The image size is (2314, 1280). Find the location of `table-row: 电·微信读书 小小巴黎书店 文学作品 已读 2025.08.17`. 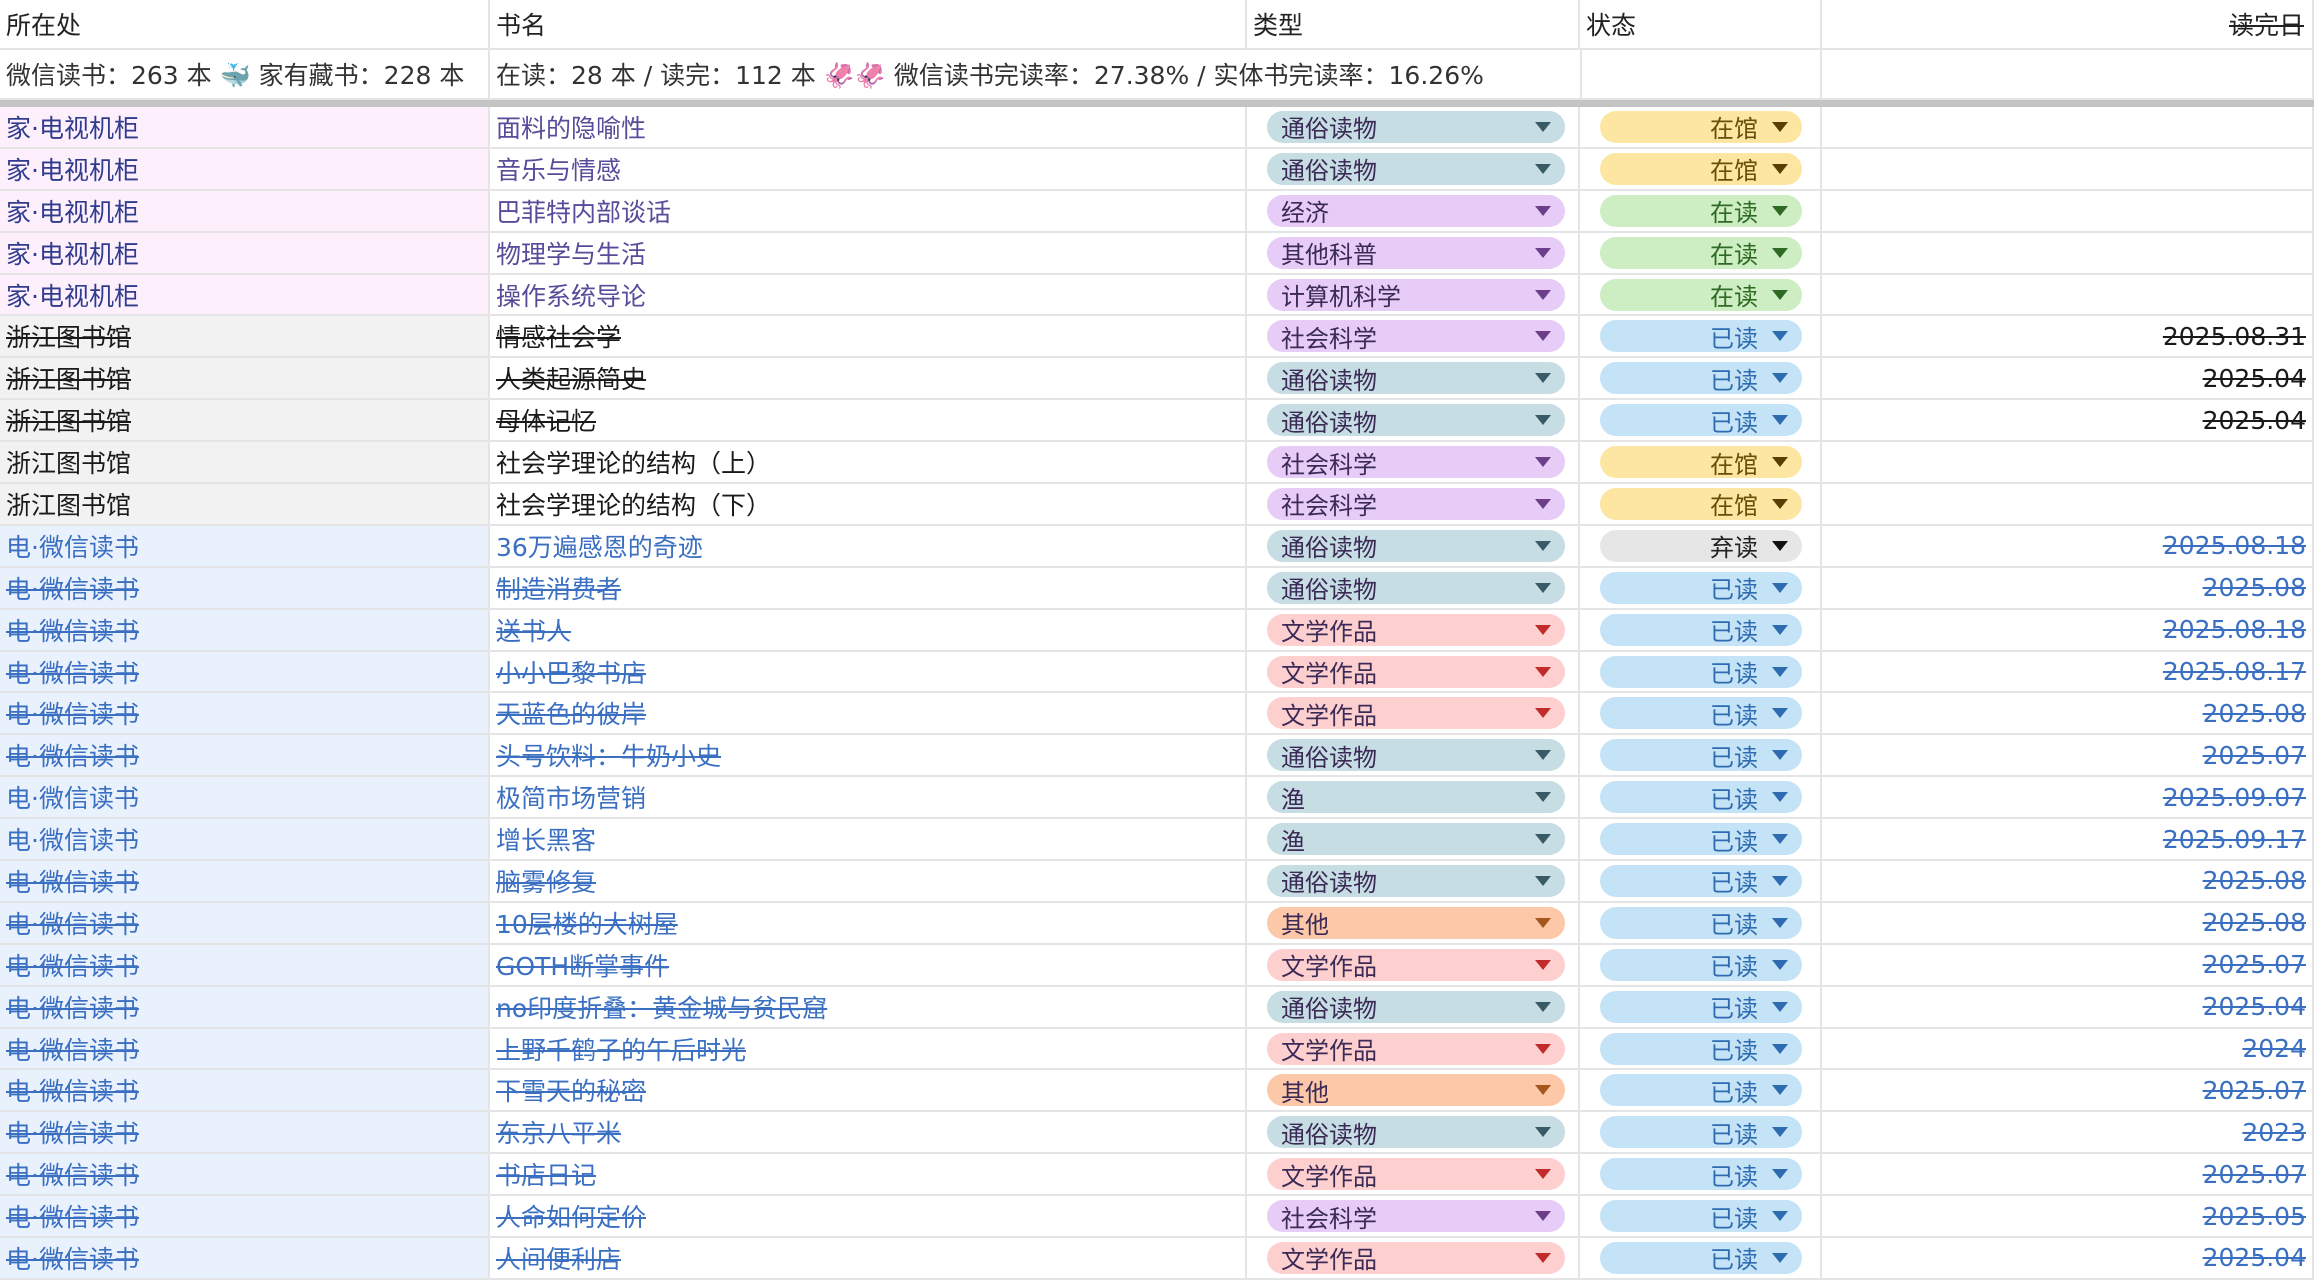

table-row: 电·微信读书 小小巴黎书店 文学作品 已读 2025.08.17 is located at coordinates (1157, 672).